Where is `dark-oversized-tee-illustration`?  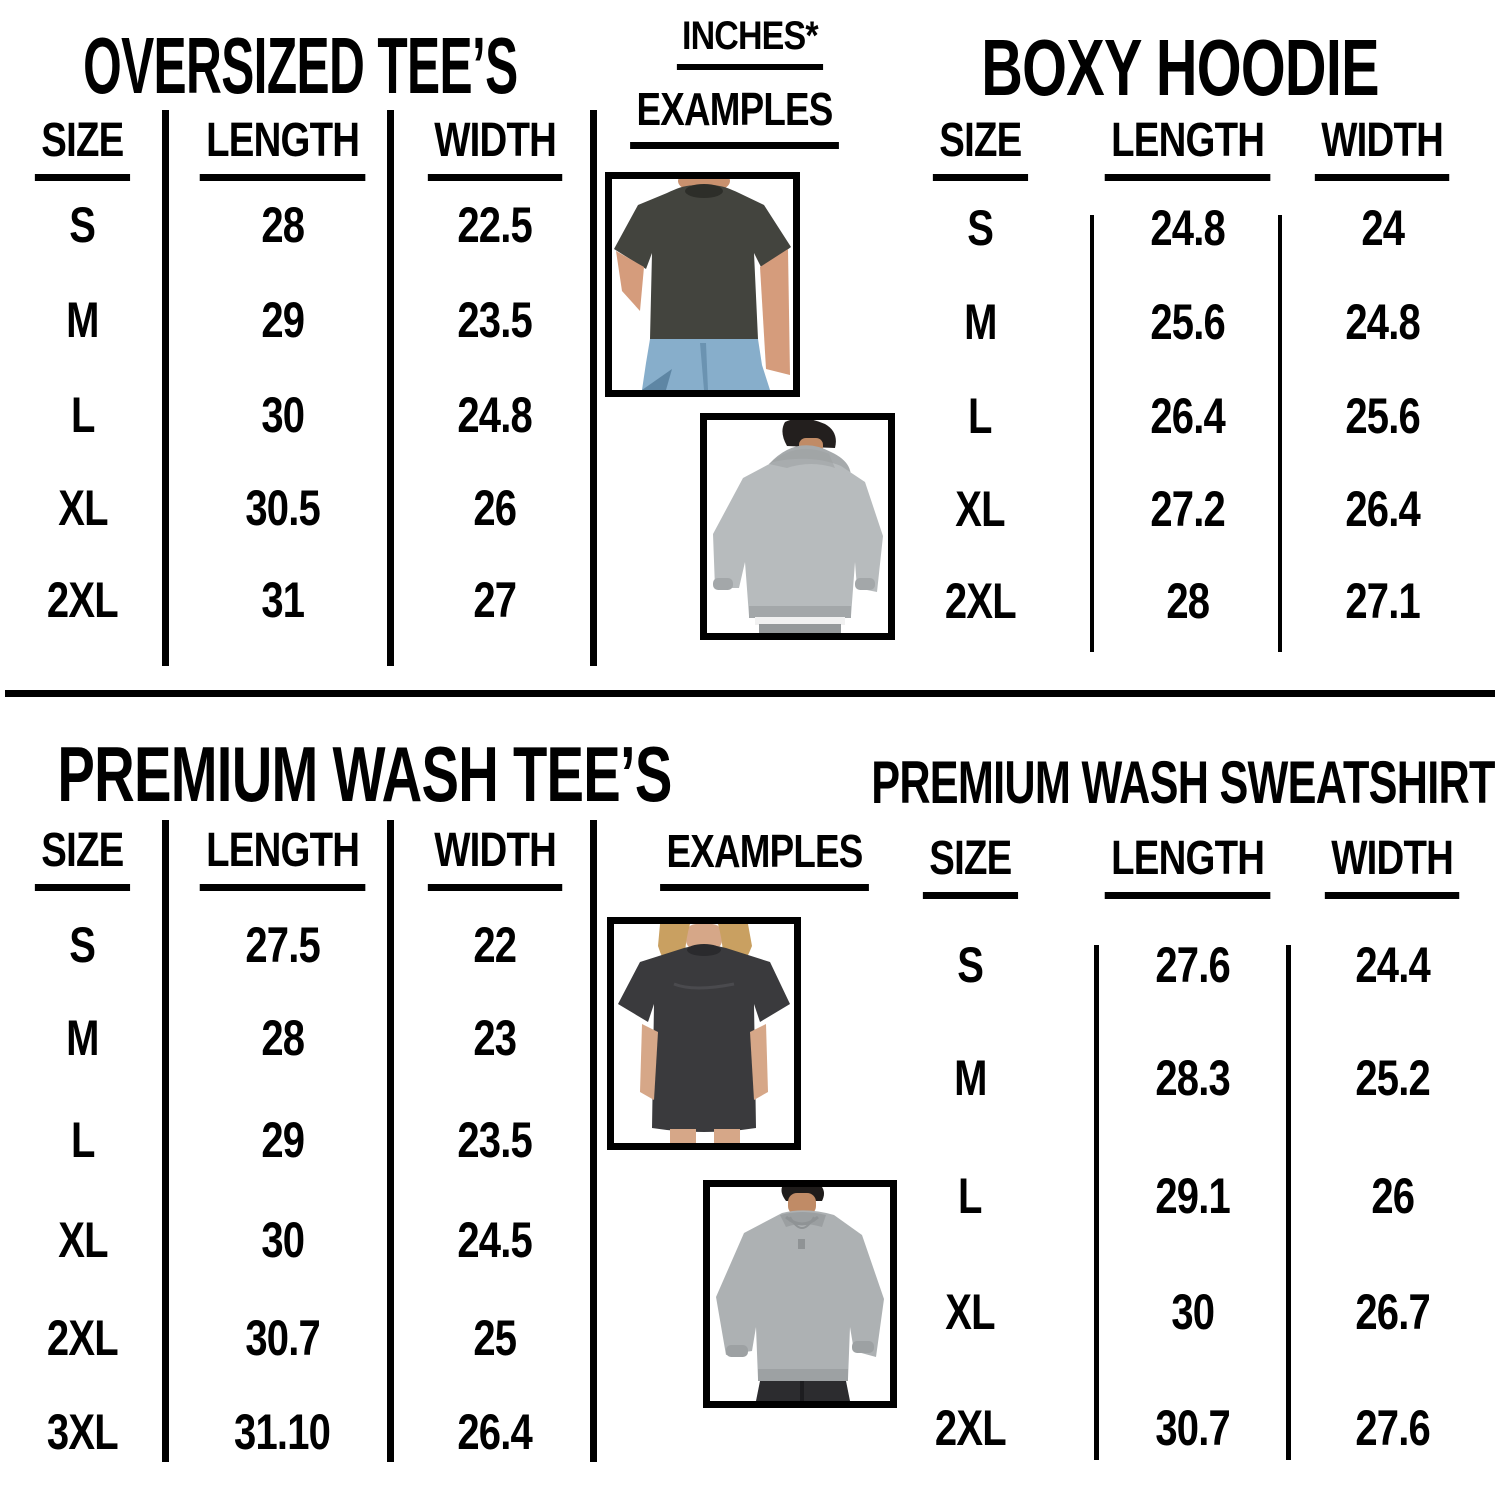
dark-oversized-tee-illustration is located at coordinates (702, 284).